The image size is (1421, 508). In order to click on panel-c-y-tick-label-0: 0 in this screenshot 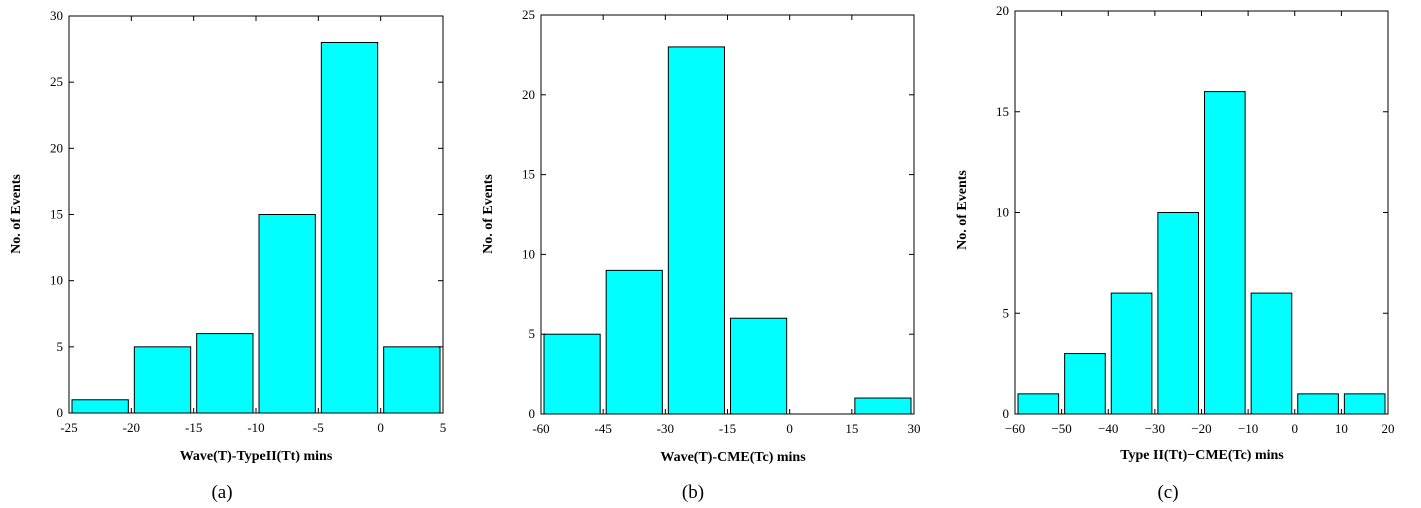, I will do `click(1006, 413)`.